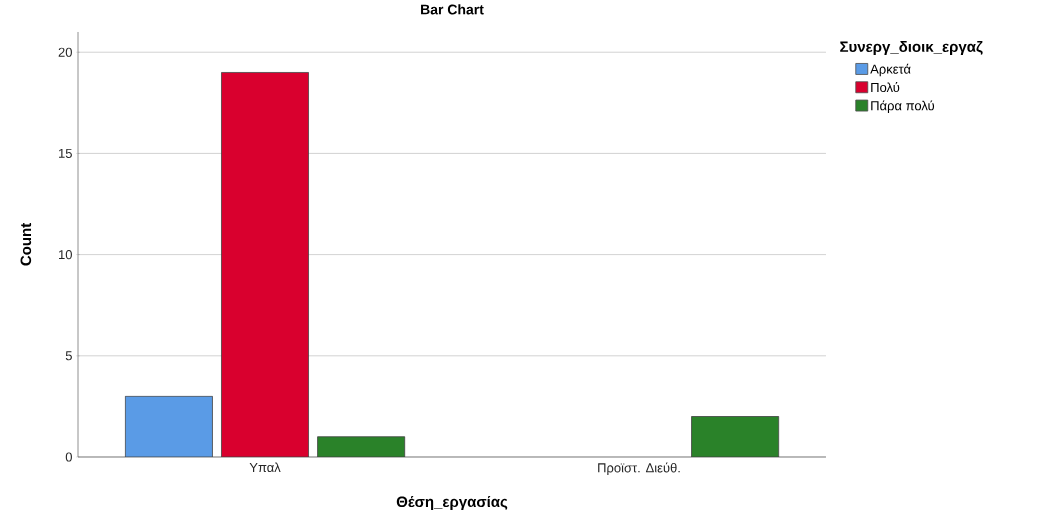 This screenshot has width=1045, height=519. I want to click on y-tick-label: 0, so click(68, 457).